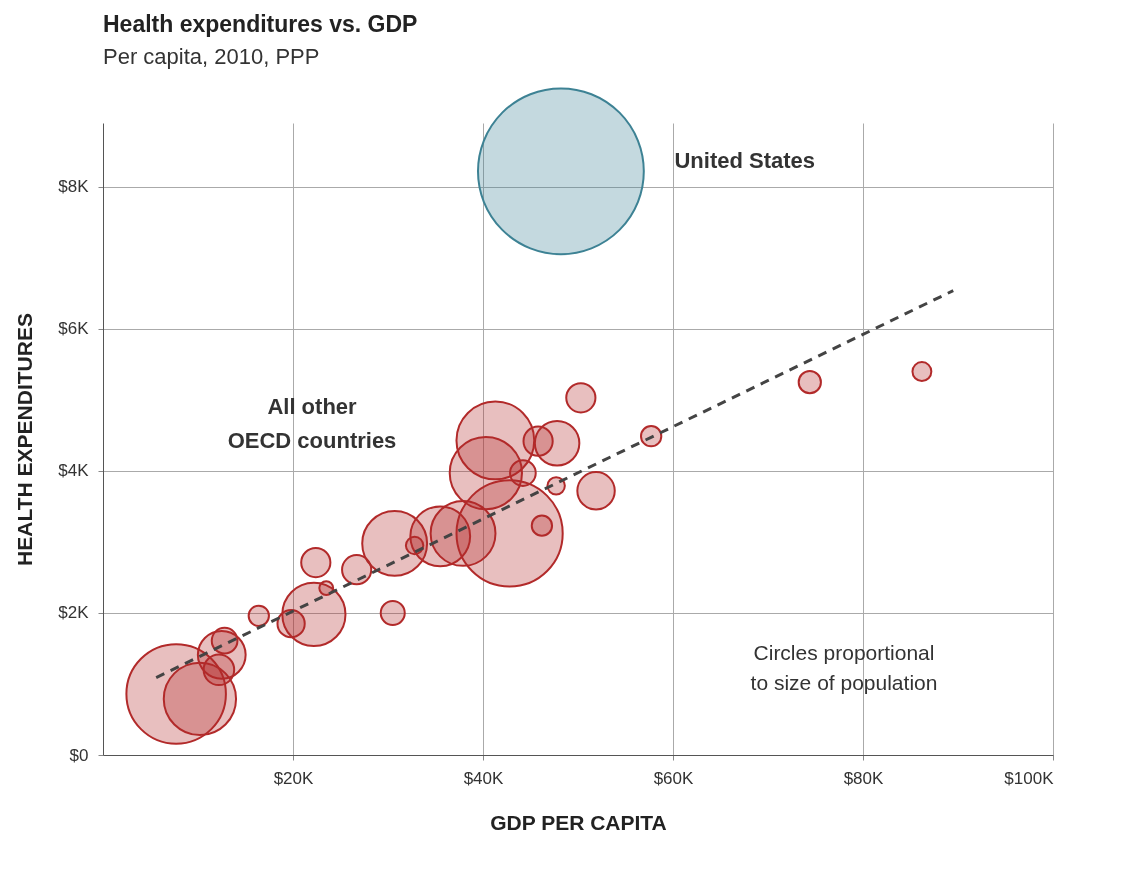 Image resolution: width=1138 pixels, height=892 pixels. What do you see at coordinates (25, 439) in the screenshot?
I see `y-axis-title: HEALTH EXPENDITURES` at bounding box center [25, 439].